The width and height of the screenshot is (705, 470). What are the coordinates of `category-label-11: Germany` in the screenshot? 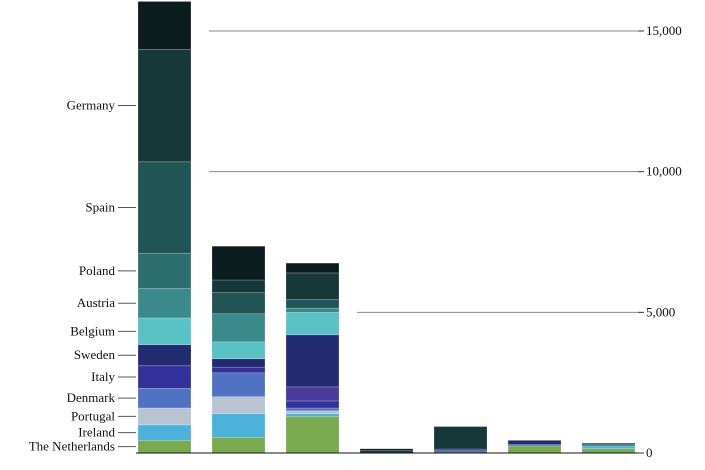 It's located at (91, 105).